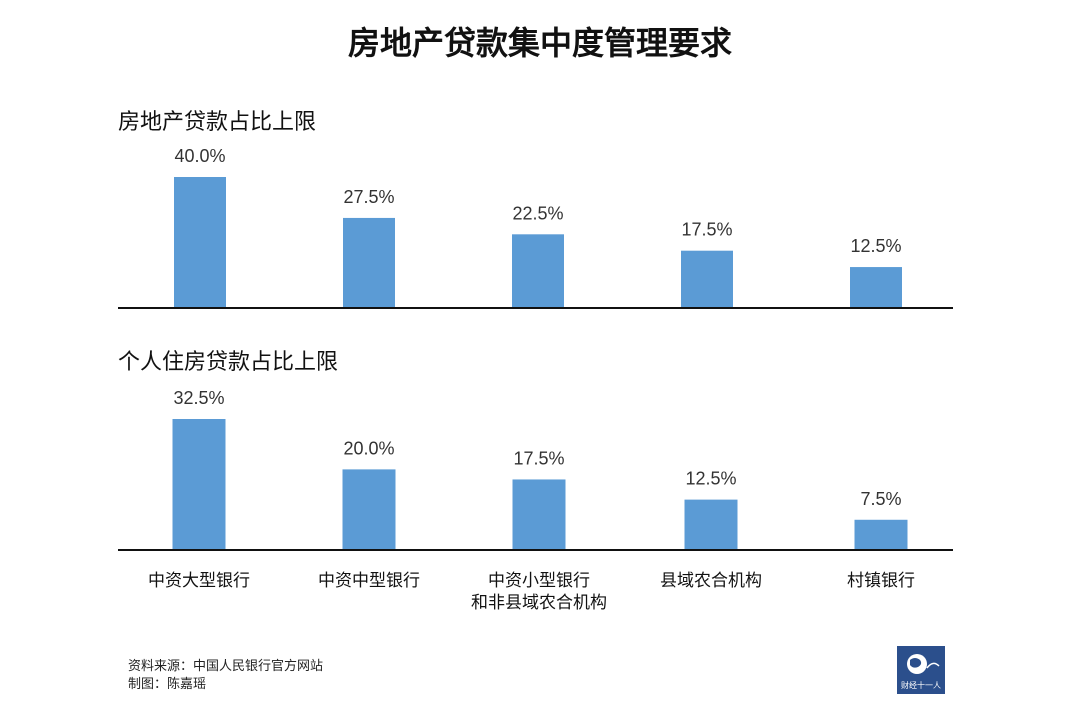 The height and width of the screenshot is (714, 1080). What do you see at coordinates (710, 479) in the screenshot?
I see `data-label-2-4: 12.5%` at bounding box center [710, 479].